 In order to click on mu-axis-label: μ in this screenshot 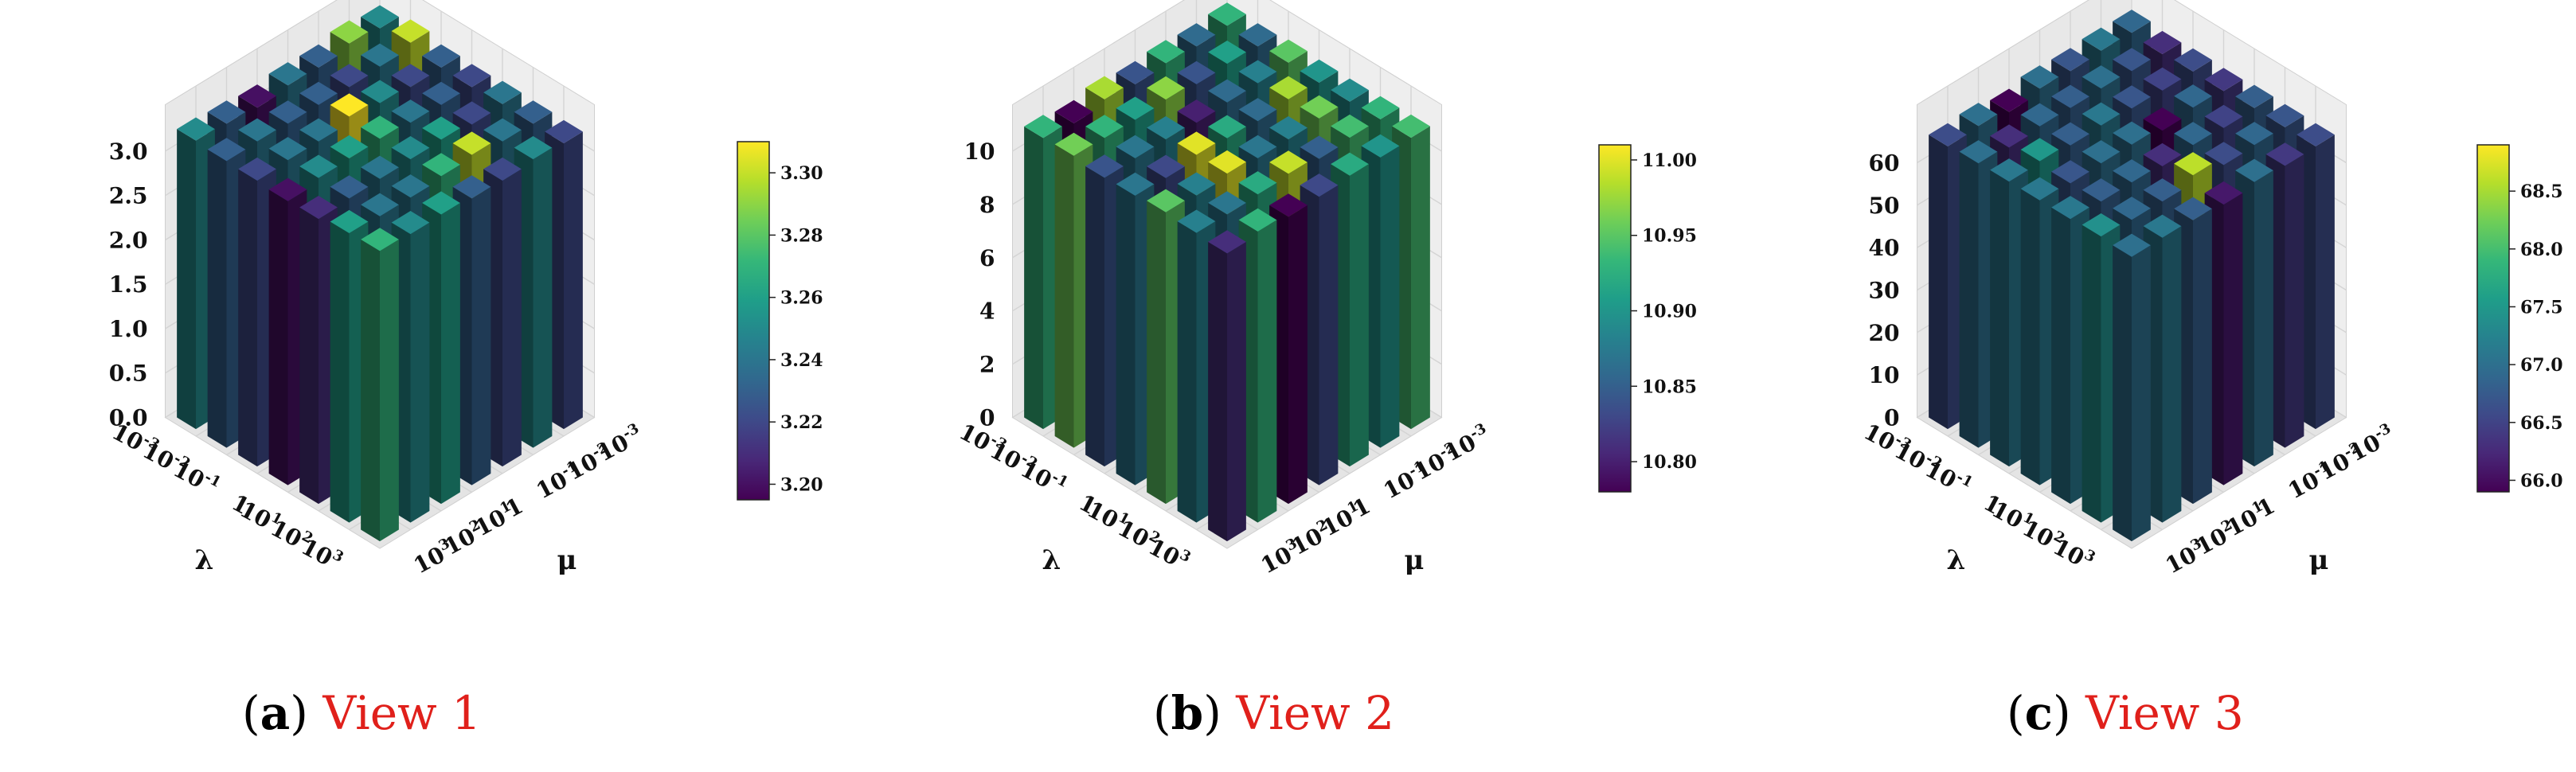, I will do `click(567, 560)`.